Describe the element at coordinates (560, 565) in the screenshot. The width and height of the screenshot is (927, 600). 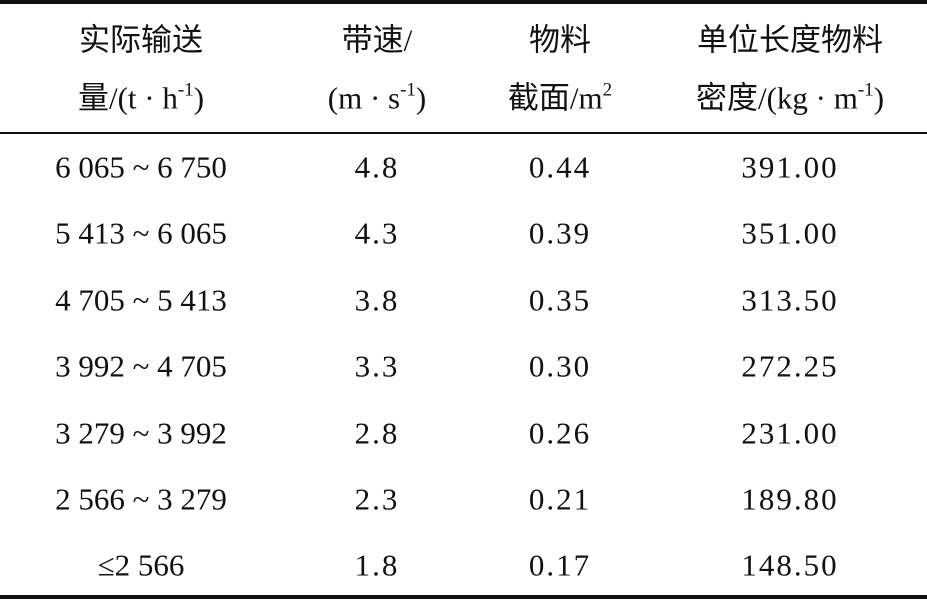
I see `table-cell: 0.17` at that location.